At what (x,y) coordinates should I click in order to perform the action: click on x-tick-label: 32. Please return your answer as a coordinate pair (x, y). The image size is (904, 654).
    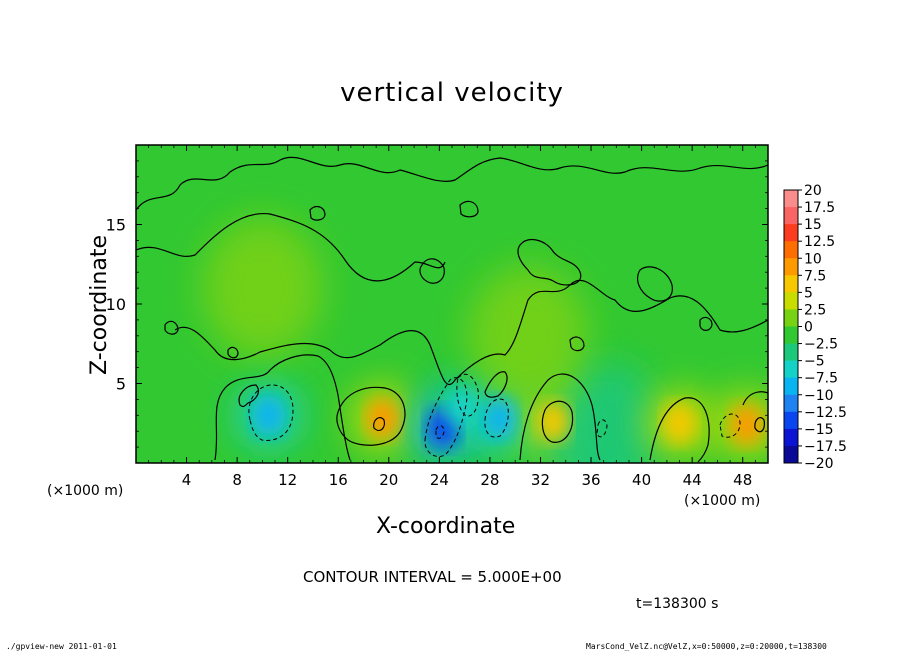
    Looking at the image, I should click on (540, 480).